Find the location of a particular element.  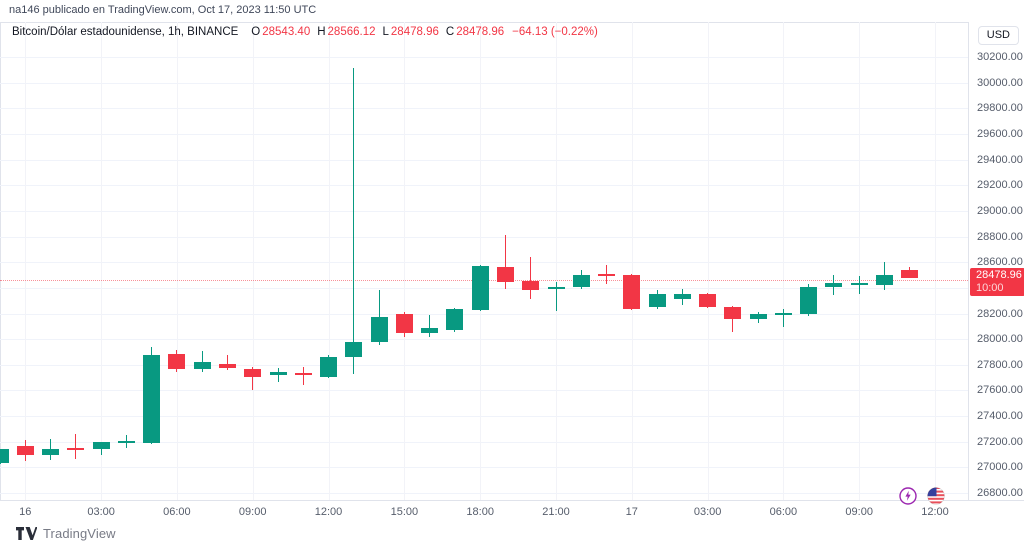

price-tick-label: 29600.00 is located at coordinates (1000, 134).